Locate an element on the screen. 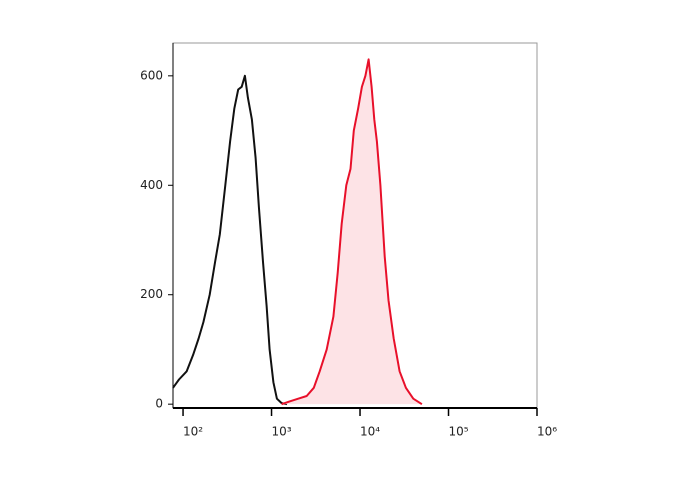 This screenshot has width=688, height=490. y-tick-label: 0 is located at coordinates (159, 404).